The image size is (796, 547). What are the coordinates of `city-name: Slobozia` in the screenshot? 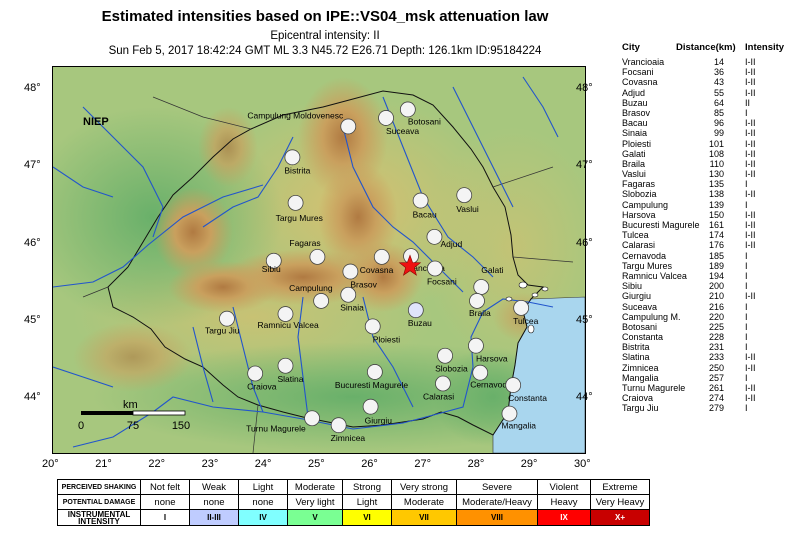 It's located at (639, 194).